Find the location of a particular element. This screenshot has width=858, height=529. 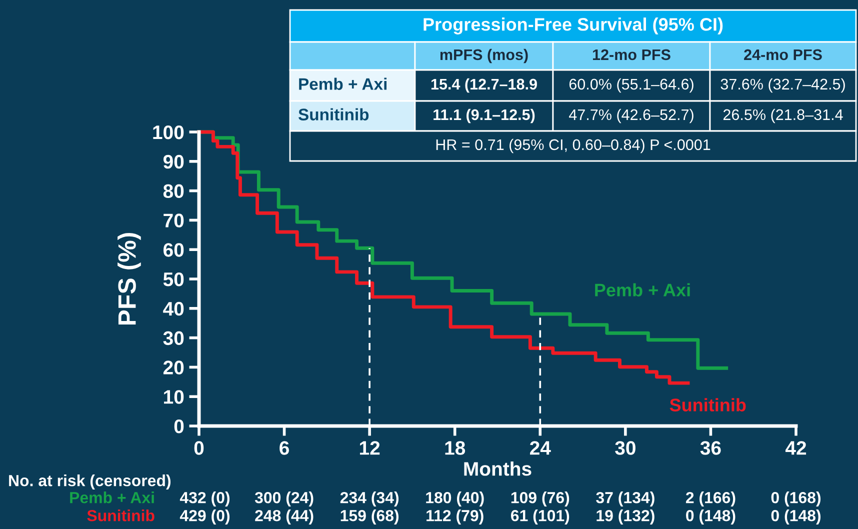

y-tick-label: 90 is located at coordinates (173, 161).